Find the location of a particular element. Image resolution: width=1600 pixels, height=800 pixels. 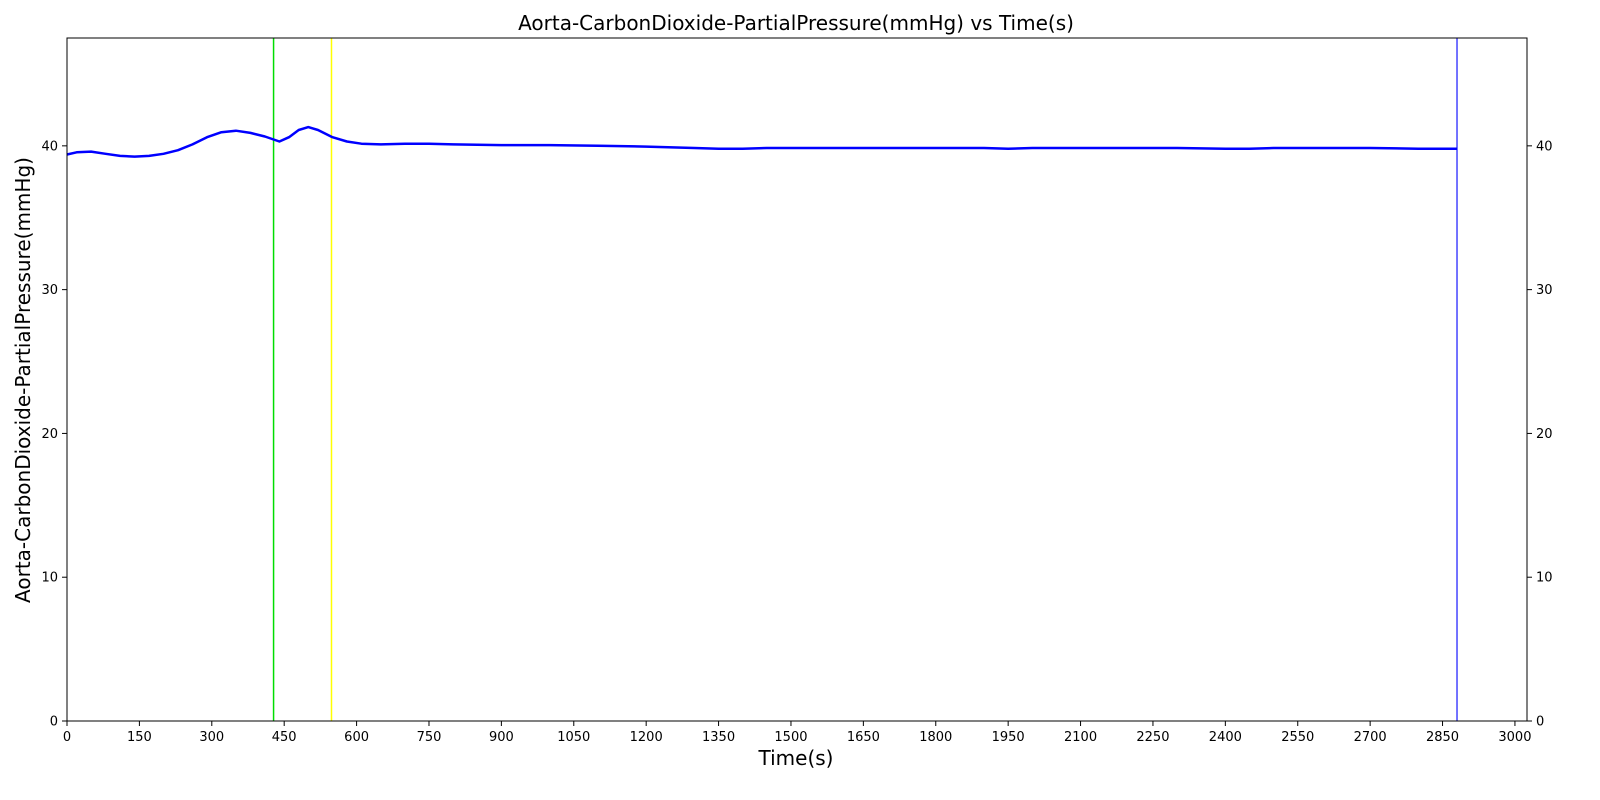

y-axis-right: 0 10 20 30 40 is located at coordinates (1540, 434).